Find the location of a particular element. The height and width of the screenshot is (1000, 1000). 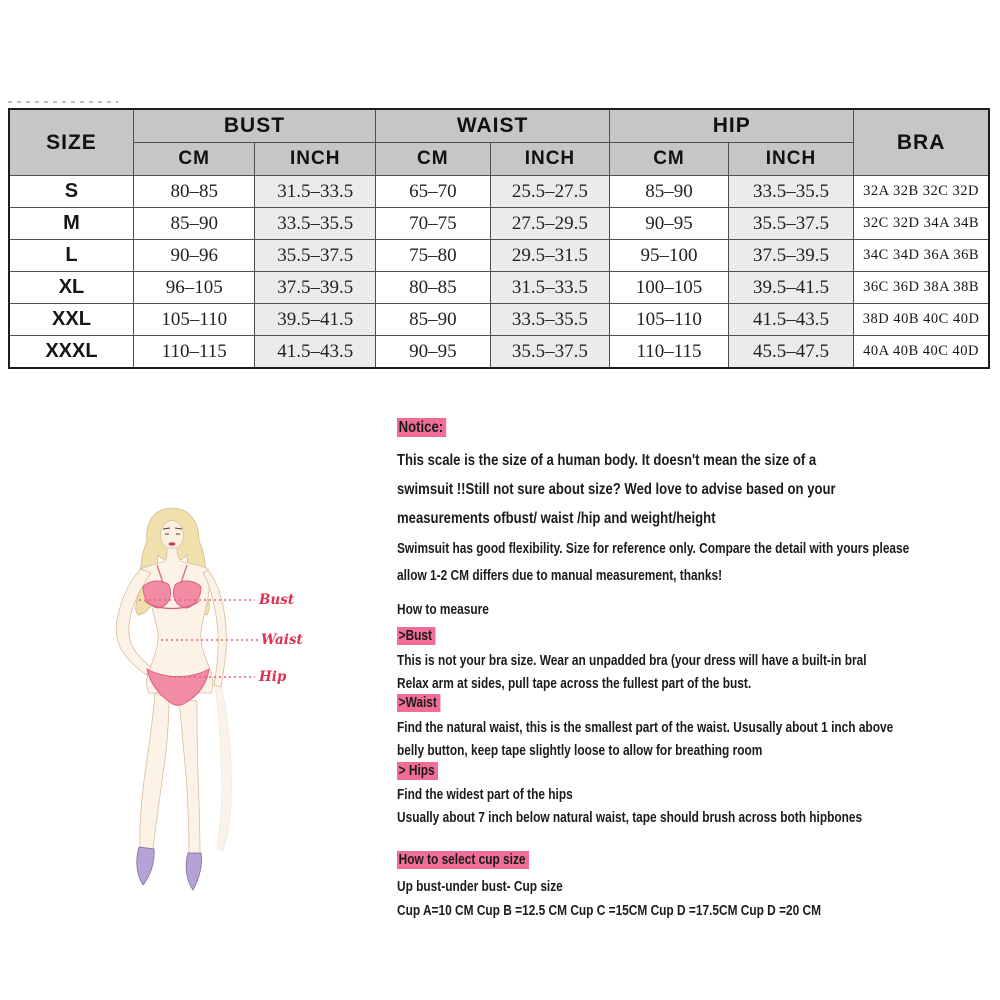

cell-bra: 34C 34D 36A 36B is located at coordinates (921, 255).